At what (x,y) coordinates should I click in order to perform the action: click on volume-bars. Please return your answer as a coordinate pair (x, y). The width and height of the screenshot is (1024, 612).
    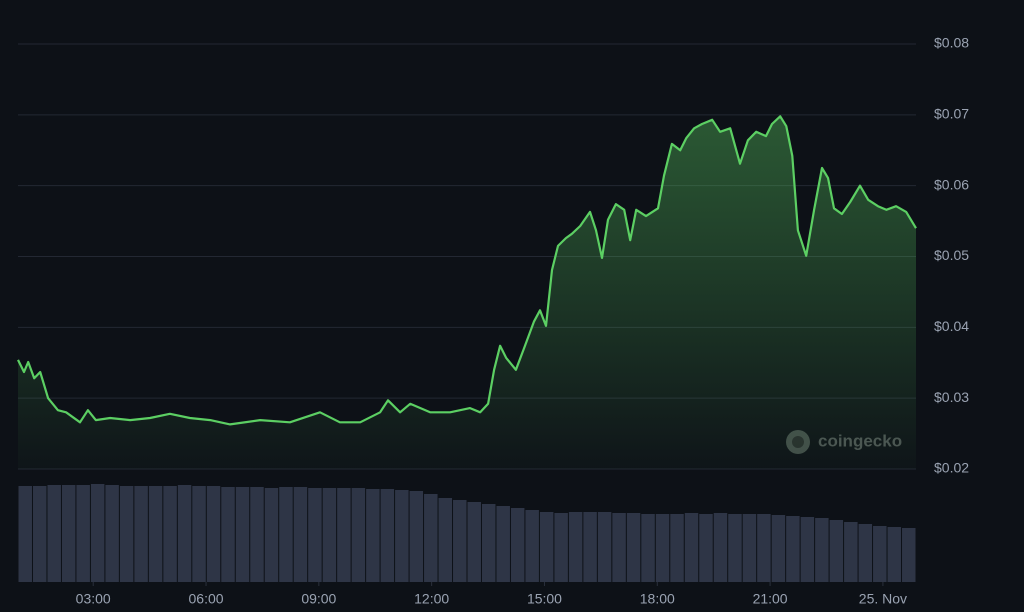
    Looking at the image, I should click on (467, 533).